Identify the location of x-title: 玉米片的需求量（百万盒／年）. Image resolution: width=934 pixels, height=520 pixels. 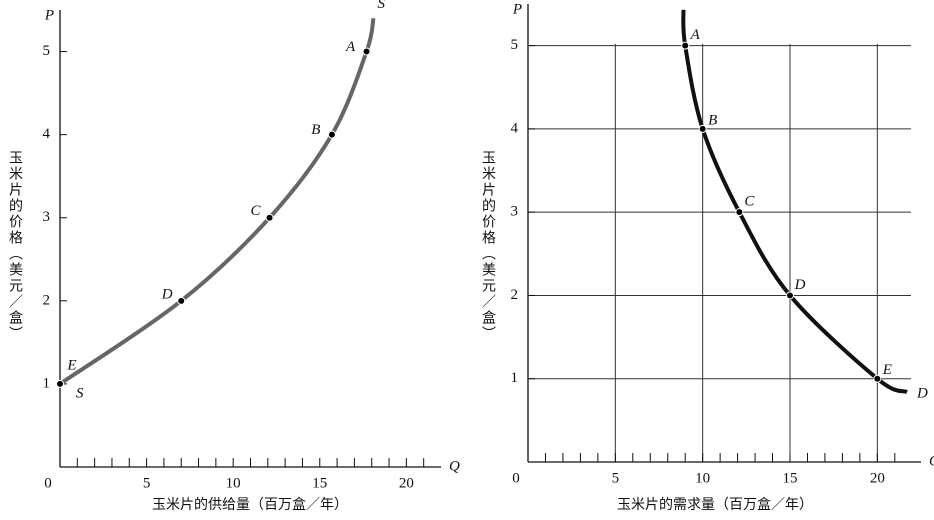
(715, 504).